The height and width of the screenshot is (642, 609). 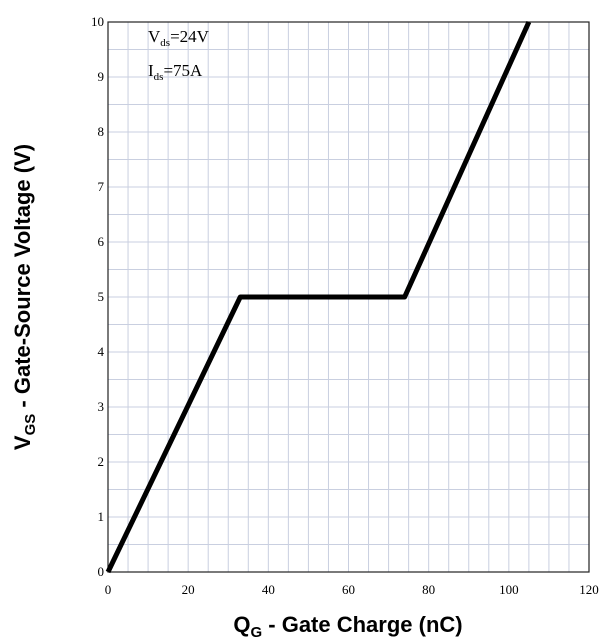 What do you see at coordinates (108, 589) in the screenshot?
I see `x-tick-label: 0` at bounding box center [108, 589].